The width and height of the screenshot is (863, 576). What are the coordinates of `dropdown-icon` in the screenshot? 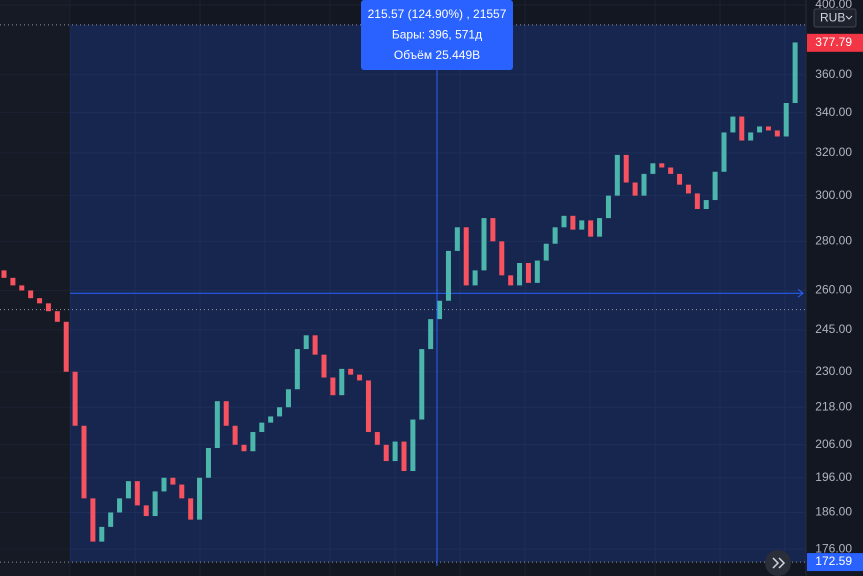 It's located at (849, 17).